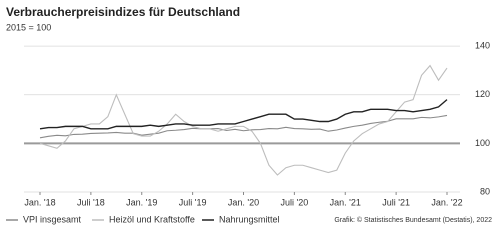  Describe the element at coordinates (123, 12) in the screenshot. I see `chart-title: Verbraucherpreisindizes für Deutschland` at that location.